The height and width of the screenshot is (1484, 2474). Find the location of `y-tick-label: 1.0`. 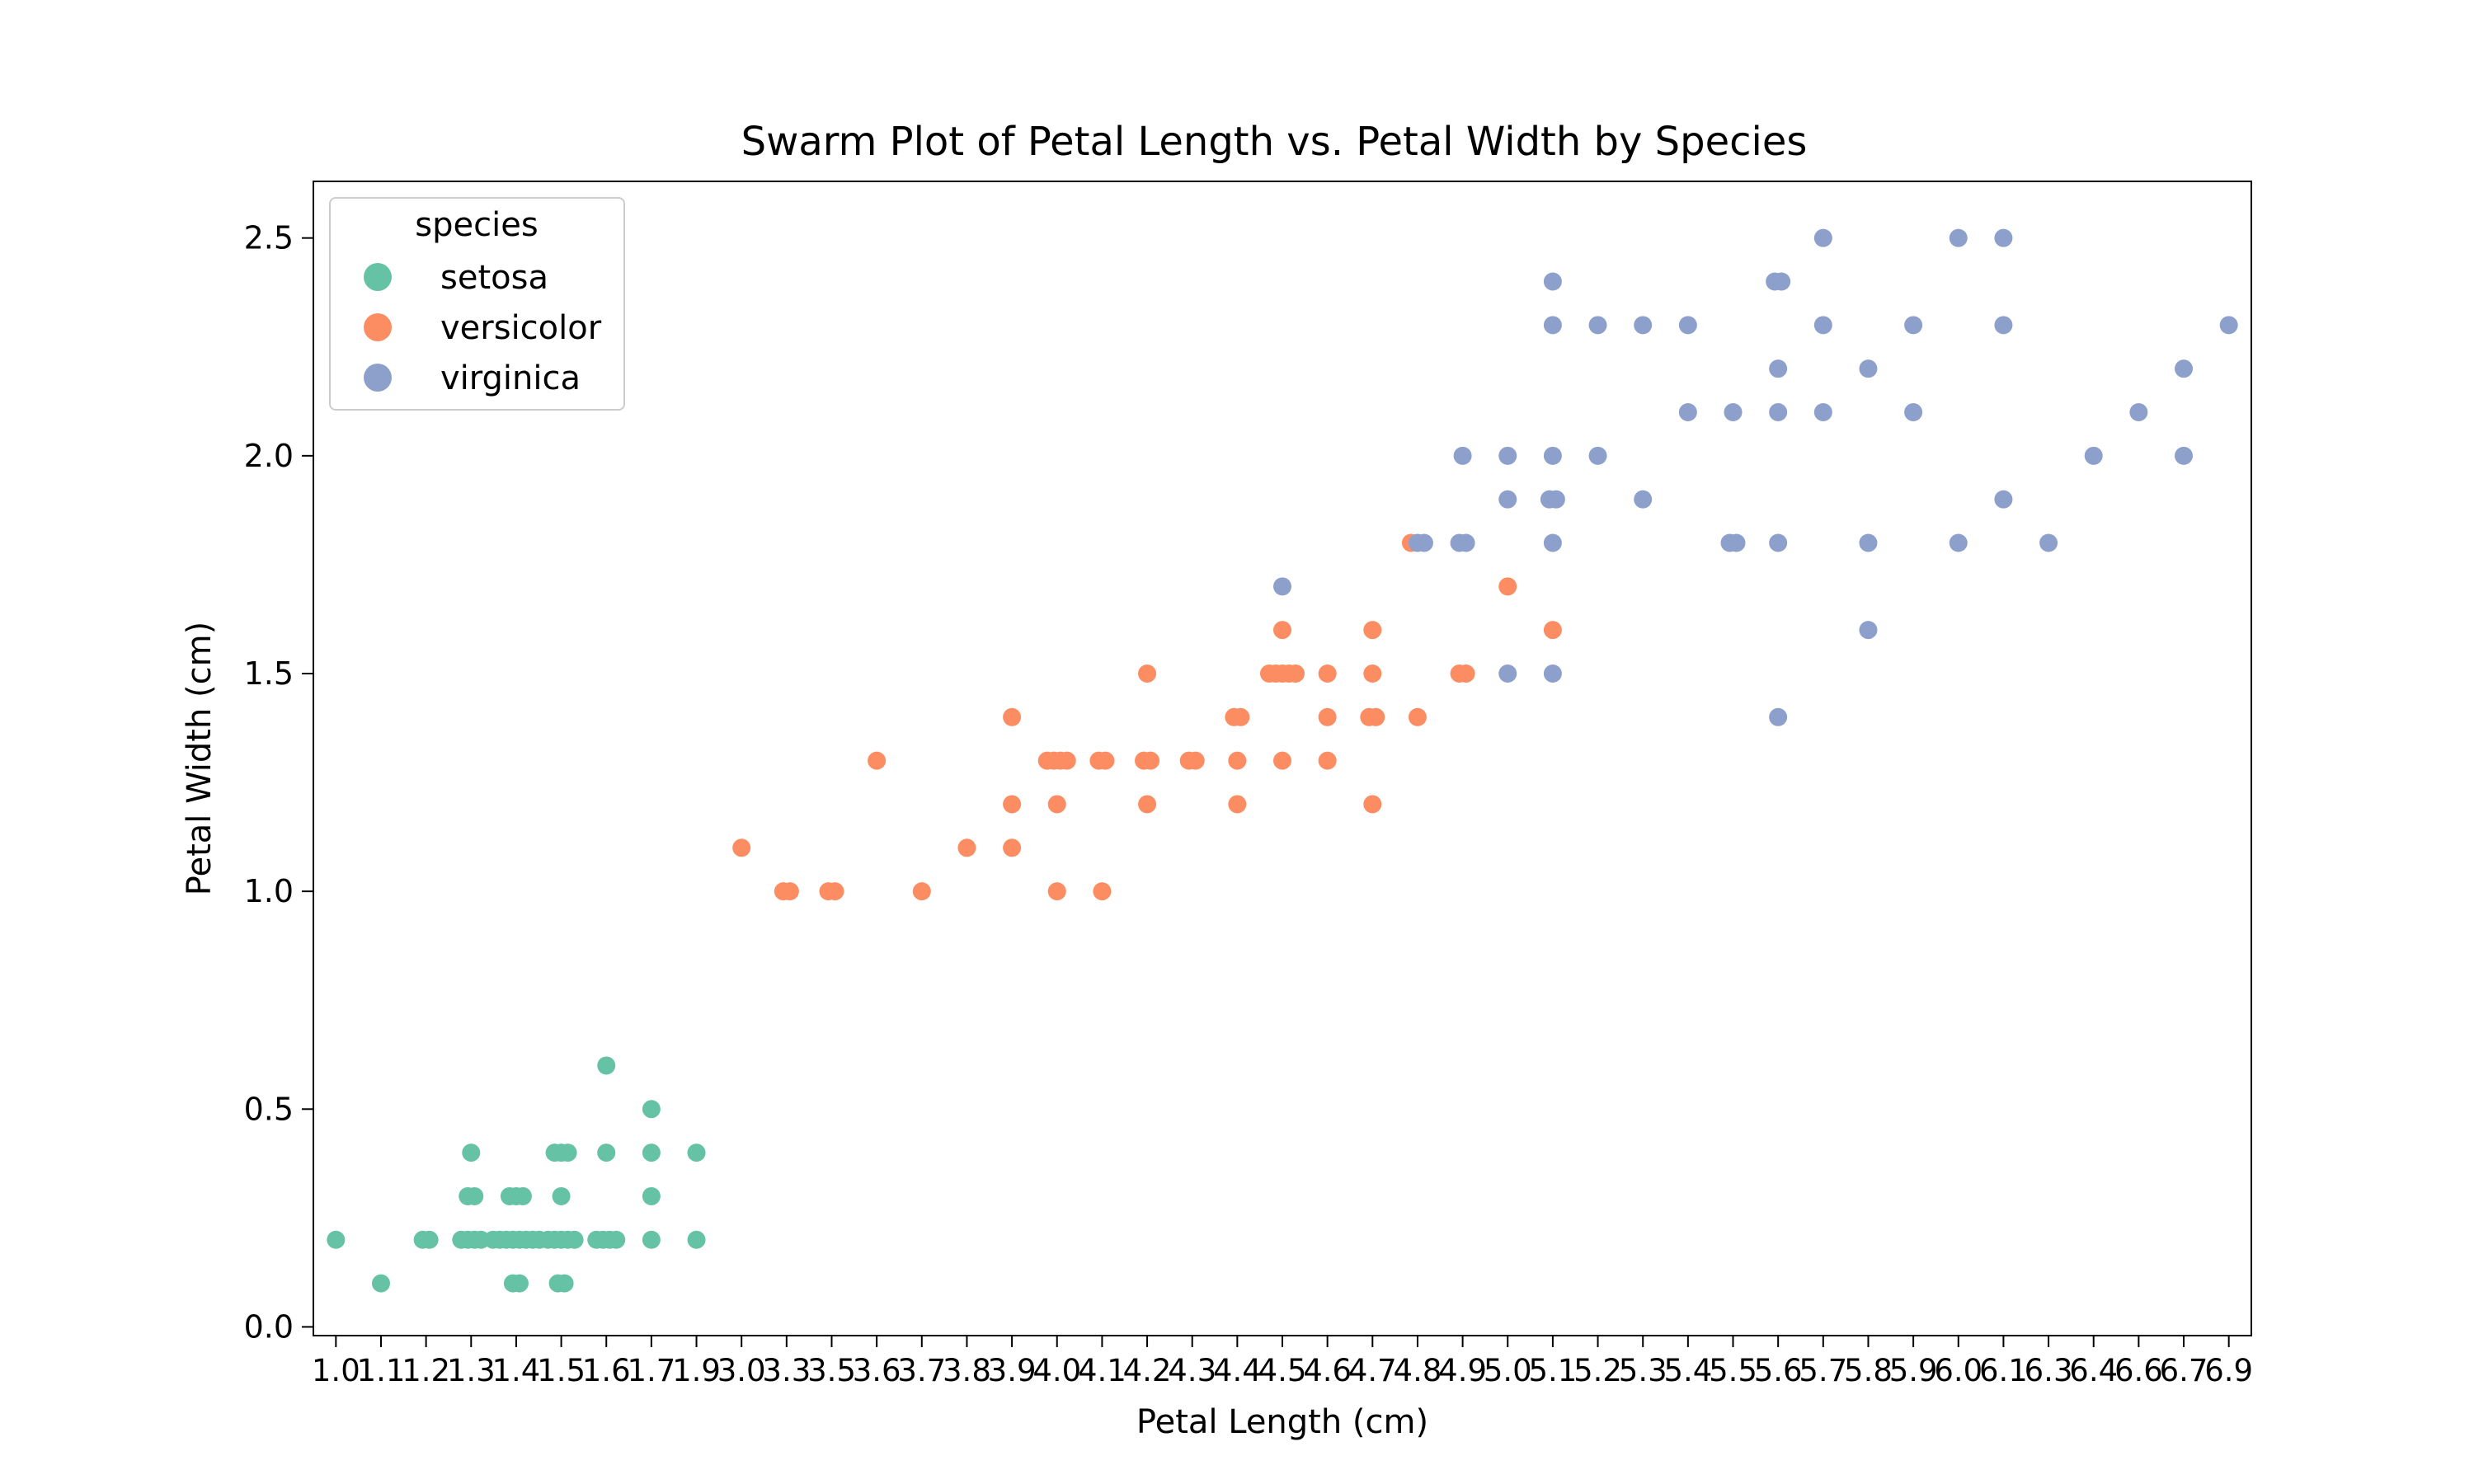

y-tick-label: 1.0 is located at coordinates (269, 891).